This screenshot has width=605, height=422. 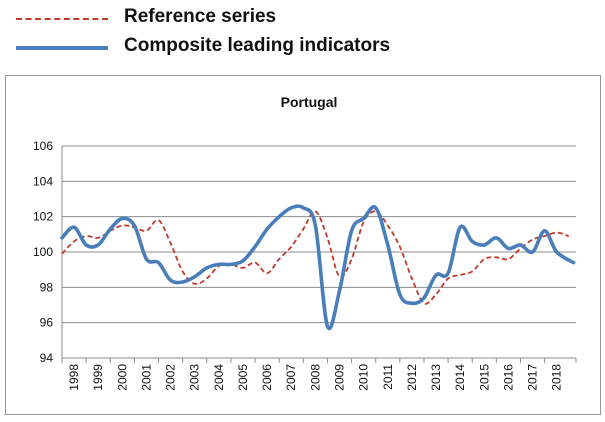 What do you see at coordinates (122, 377) in the screenshot?
I see `x-tick-label: 2000` at bounding box center [122, 377].